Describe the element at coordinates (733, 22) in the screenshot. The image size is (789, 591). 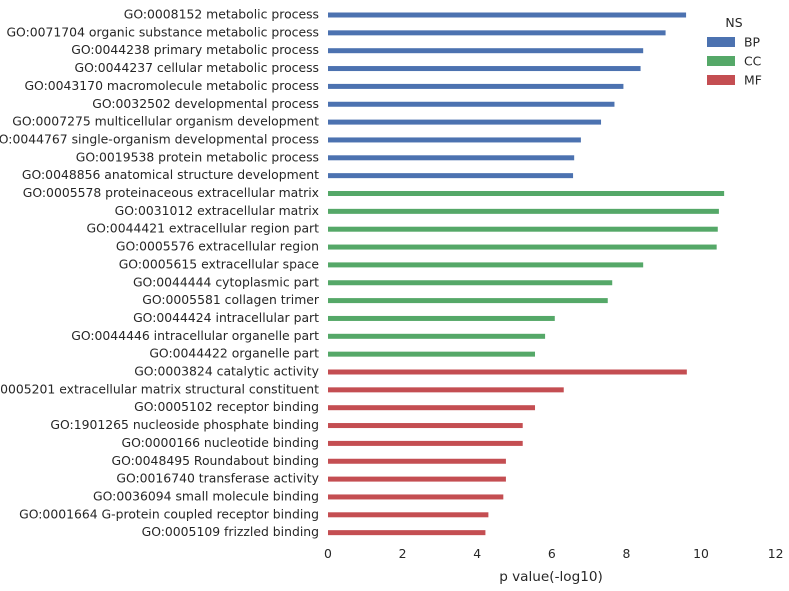
I see `legend-title: NS` at that location.